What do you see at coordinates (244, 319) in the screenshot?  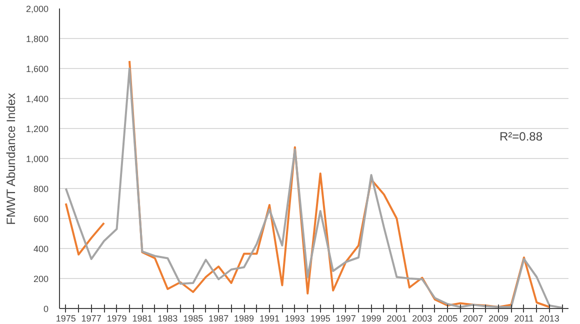 I see `x-tick-label: 1989` at bounding box center [244, 319].